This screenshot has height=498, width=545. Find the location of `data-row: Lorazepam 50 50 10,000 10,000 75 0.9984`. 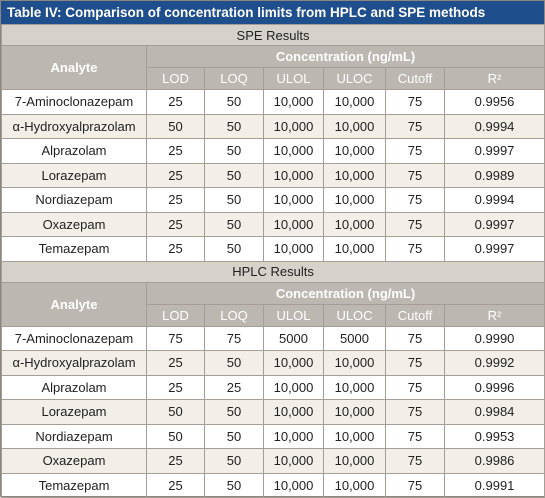

data-row: Lorazepam 50 50 10,000 10,000 75 0.9984 is located at coordinates (273, 412).